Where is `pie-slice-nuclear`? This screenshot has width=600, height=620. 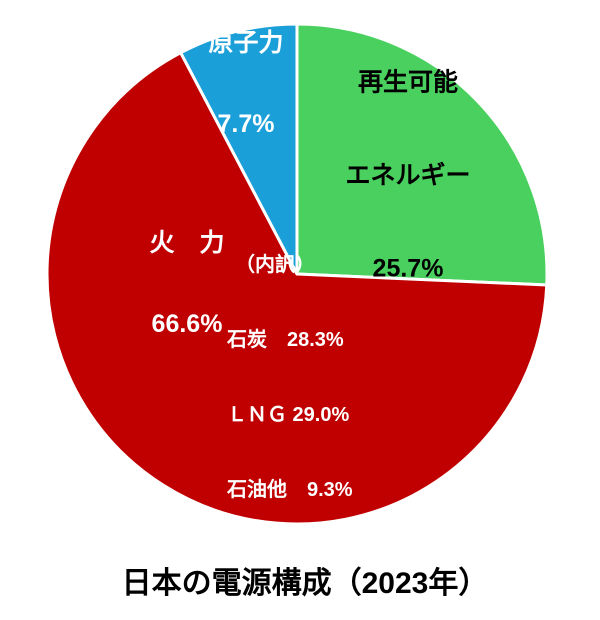
pie-slice-nuclear is located at coordinates (239, 149).